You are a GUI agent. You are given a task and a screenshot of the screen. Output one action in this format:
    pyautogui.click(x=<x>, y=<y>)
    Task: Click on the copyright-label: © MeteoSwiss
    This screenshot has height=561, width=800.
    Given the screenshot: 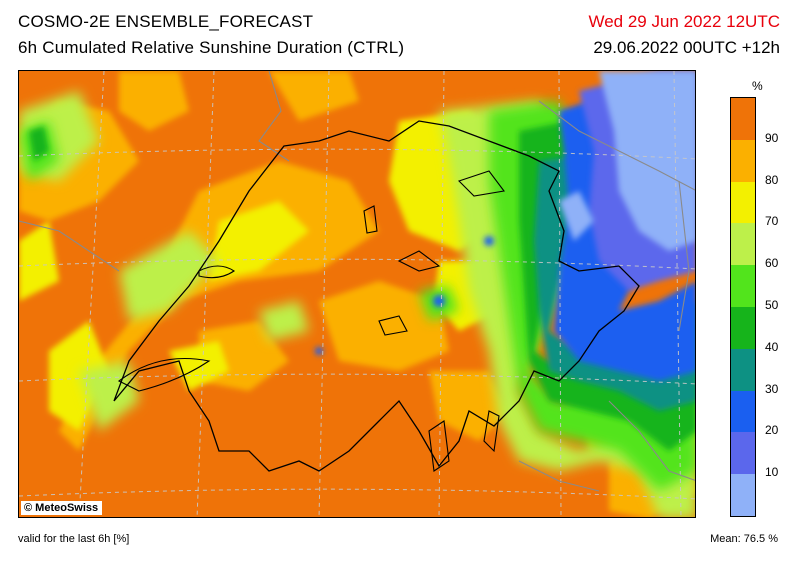 What is the action you would take?
    pyautogui.click(x=62, y=508)
    